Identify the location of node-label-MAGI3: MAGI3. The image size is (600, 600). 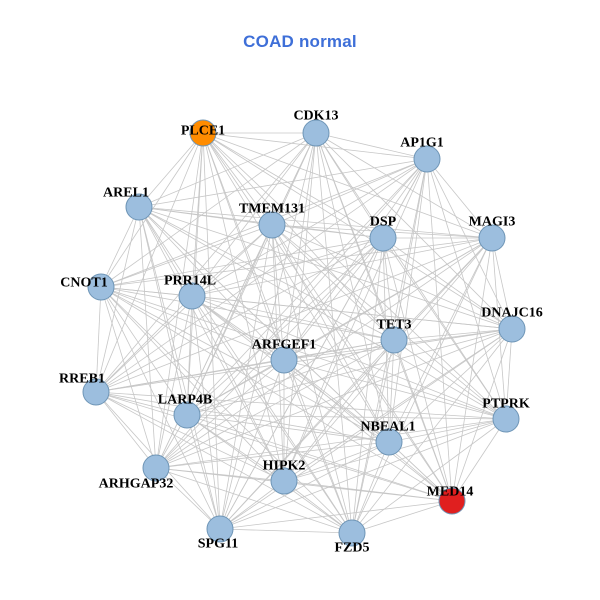
(492, 222).